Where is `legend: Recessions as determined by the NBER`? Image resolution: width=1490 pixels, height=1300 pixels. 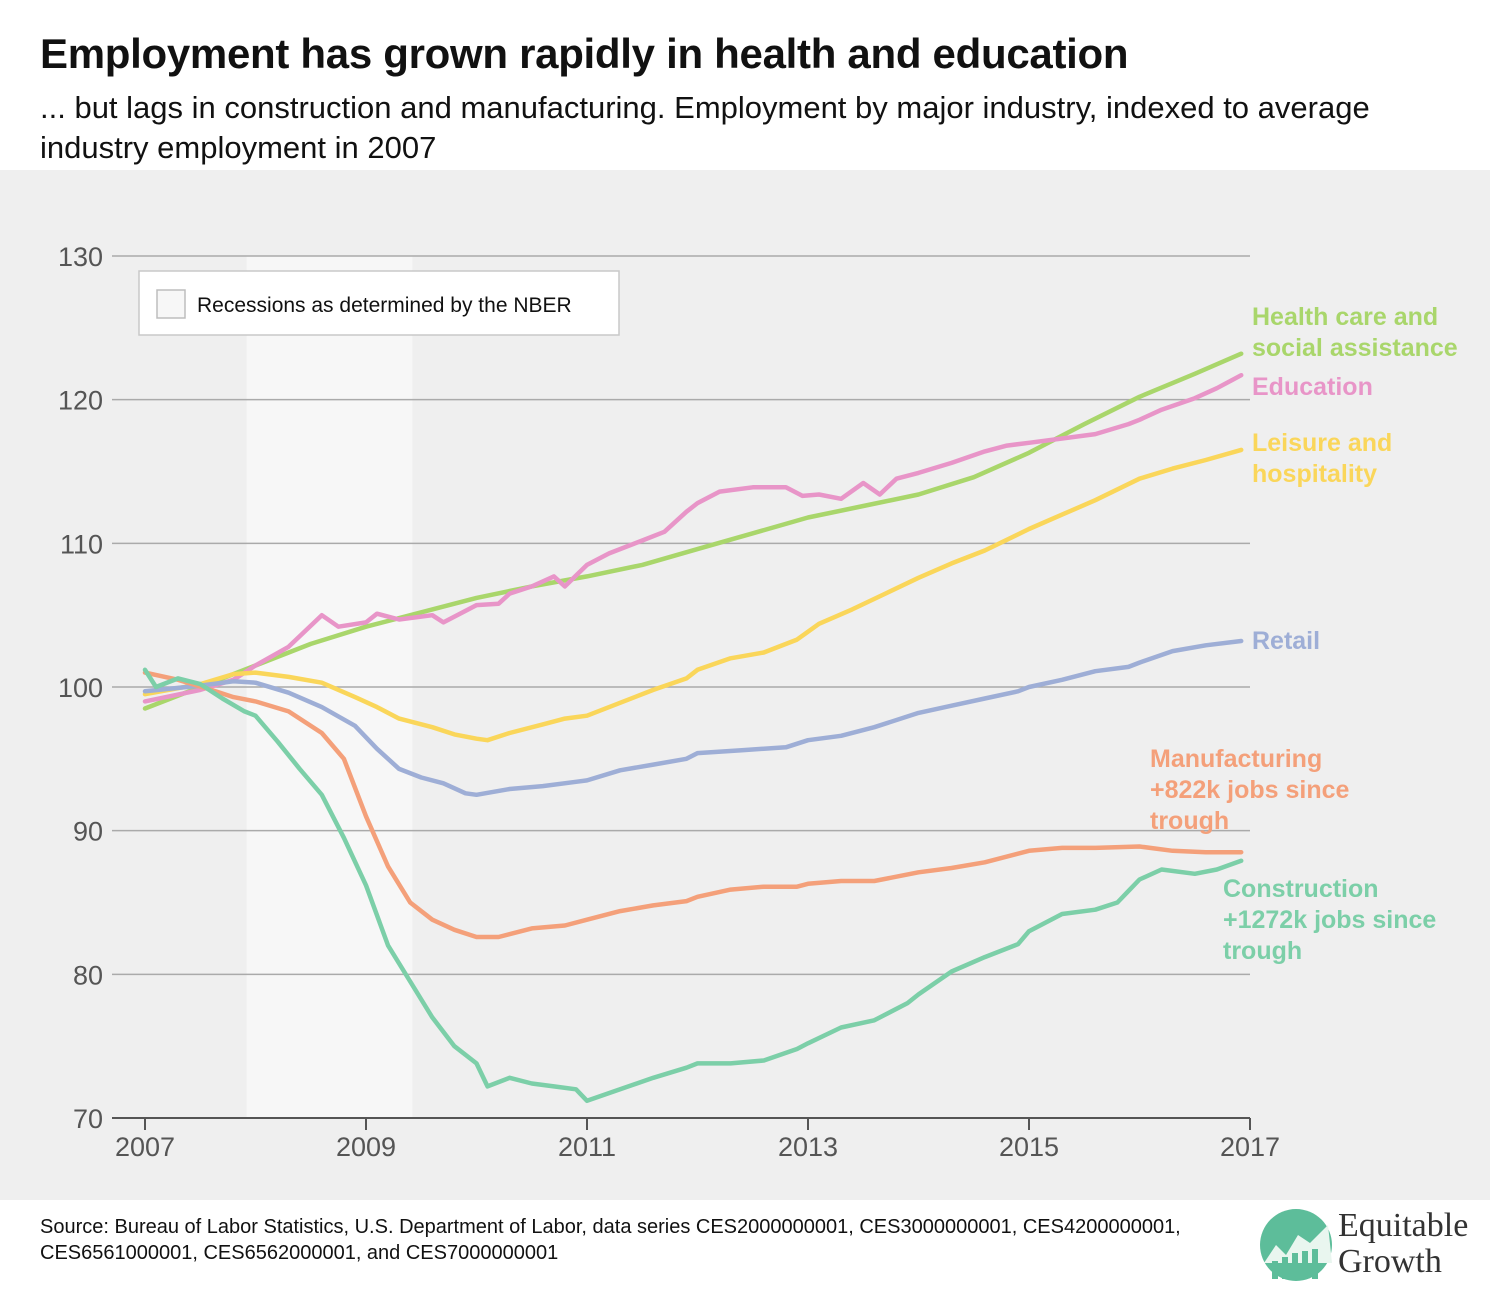
legend: Recessions as determined by the NBER is located at coordinates (379, 303).